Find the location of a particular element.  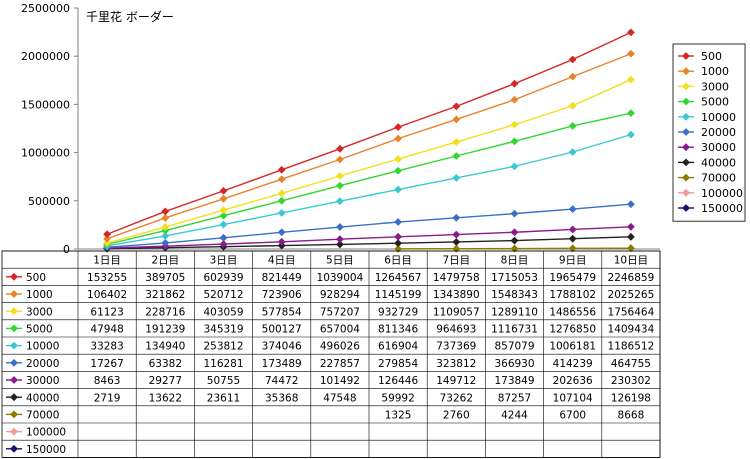

legend-item-100000: 100000 is located at coordinates (710, 193).